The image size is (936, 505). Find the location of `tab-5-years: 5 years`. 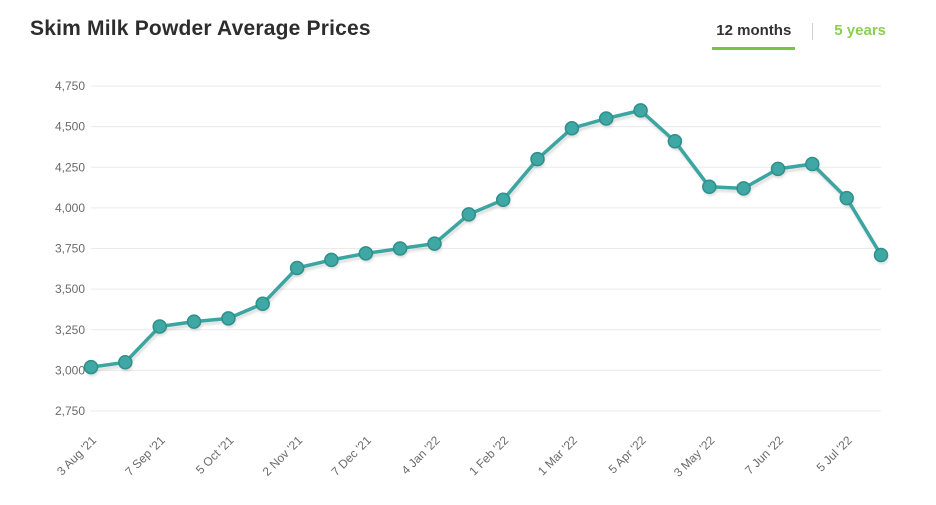

tab-5-years: 5 years is located at coordinates (860, 30).